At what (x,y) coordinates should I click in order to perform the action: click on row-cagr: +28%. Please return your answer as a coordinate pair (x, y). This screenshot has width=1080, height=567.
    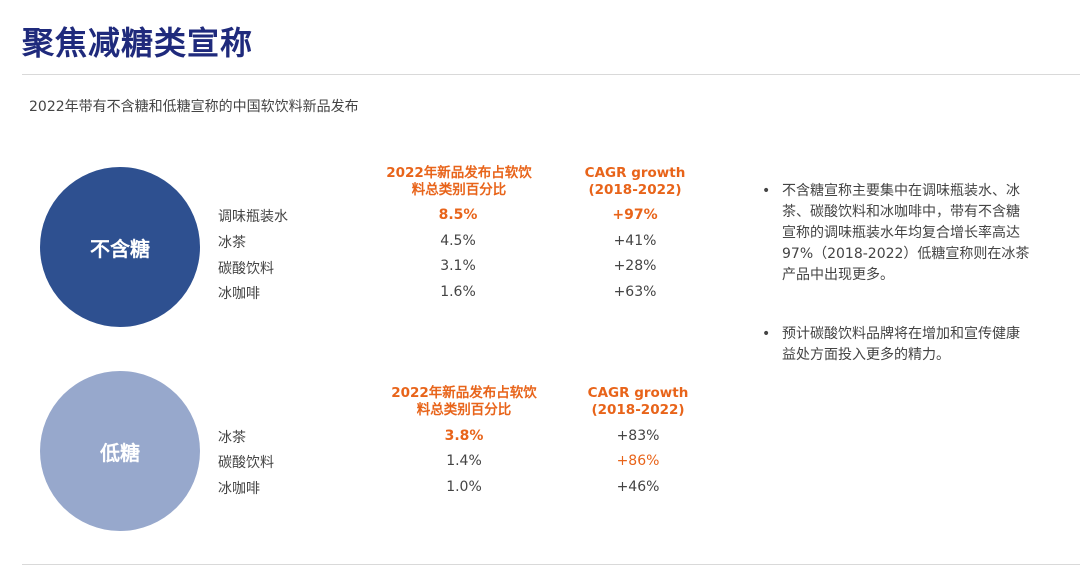
    Looking at the image, I should click on (635, 266).